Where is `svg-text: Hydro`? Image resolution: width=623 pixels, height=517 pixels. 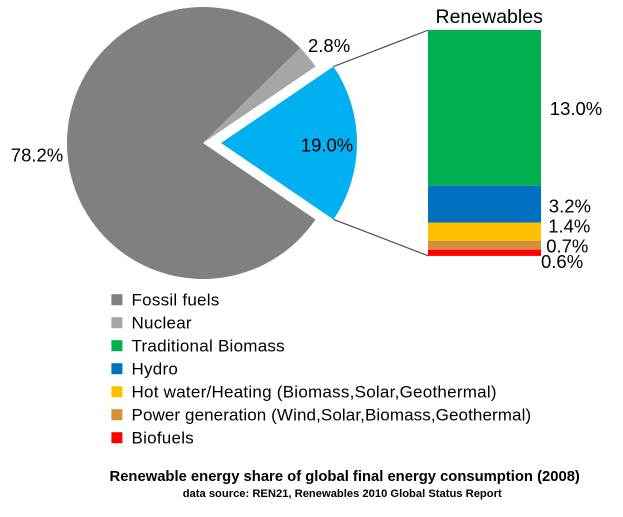
svg-text: Hydro is located at coordinates (155, 369).